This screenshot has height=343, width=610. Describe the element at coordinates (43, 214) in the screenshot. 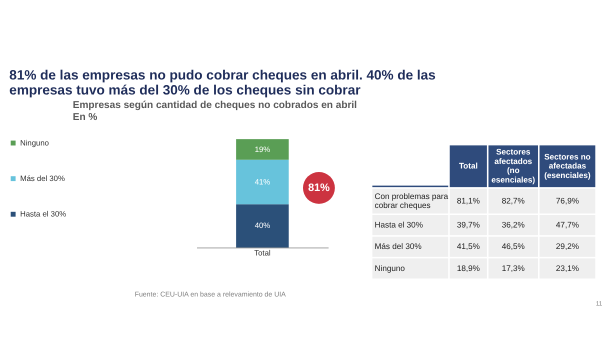

I see `legend-label: Hasta el 30%` at that location.